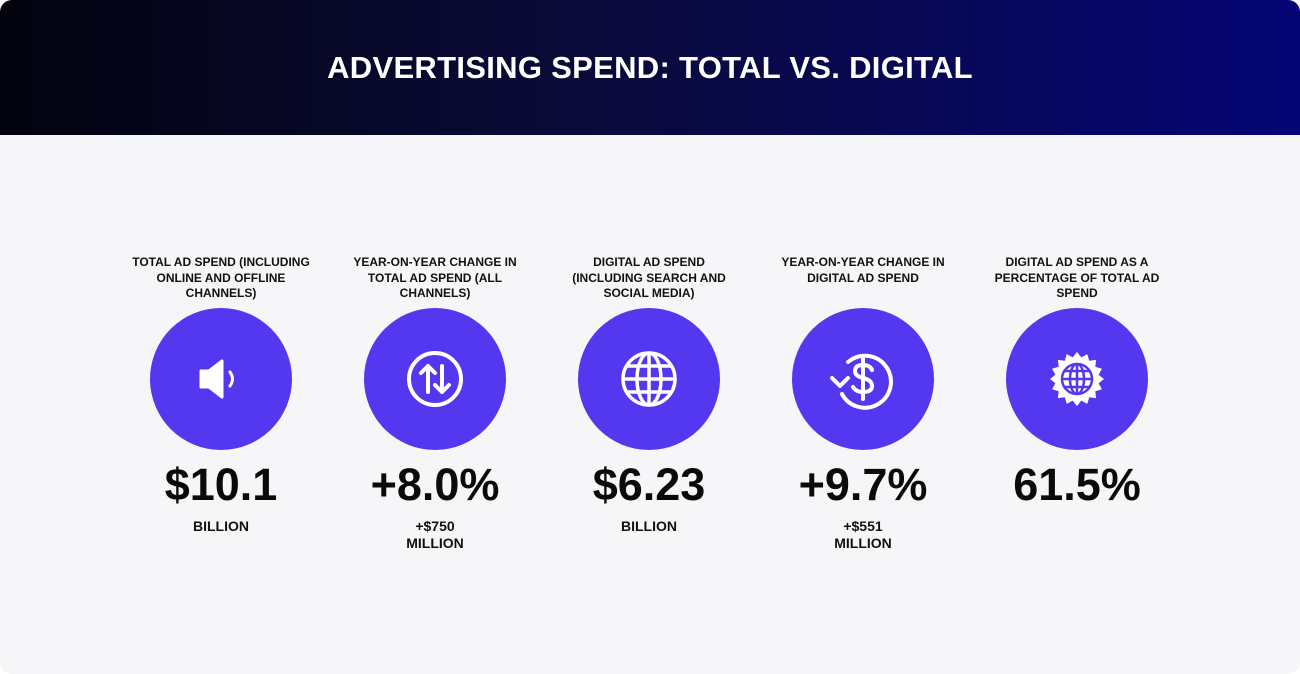  I want to click on arrows-icon, so click(435, 379).